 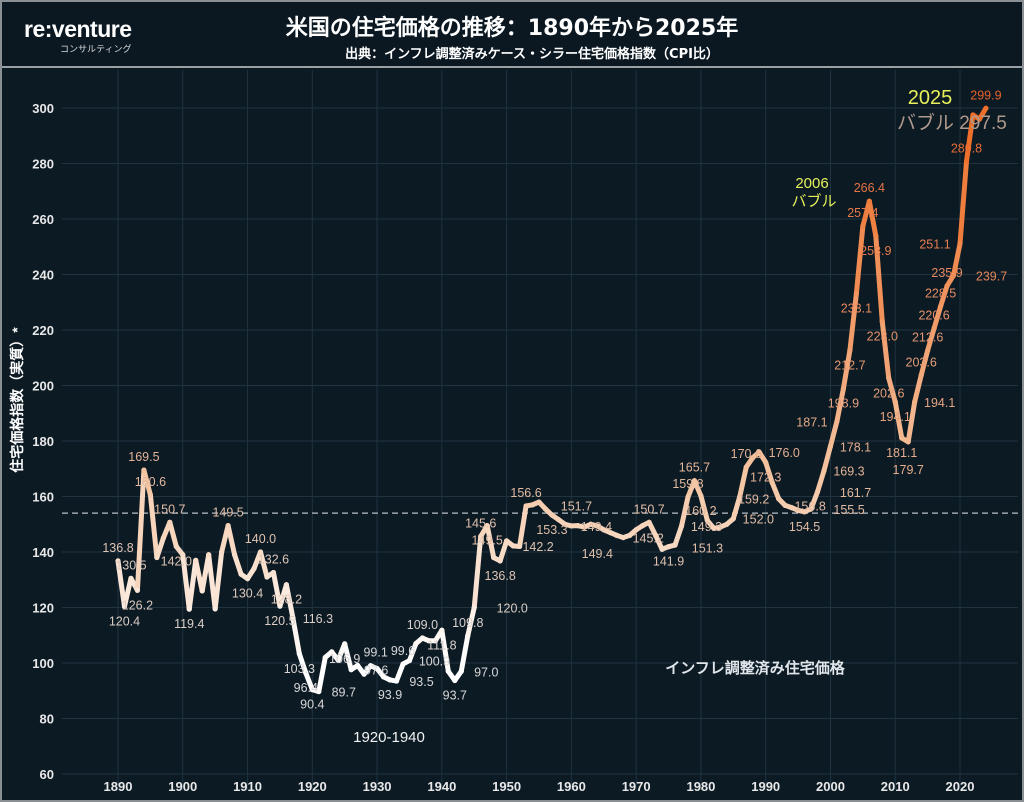 What do you see at coordinates (934, 245) in the screenshot?
I see `data-label: 251.1` at bounding box center [934, 245].